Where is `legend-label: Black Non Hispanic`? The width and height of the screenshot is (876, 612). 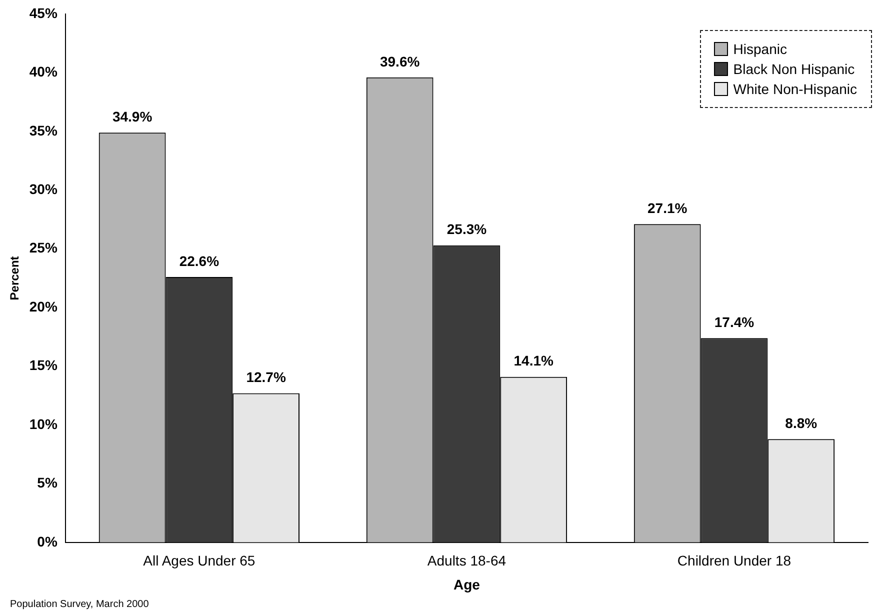 legend-label: Black Non Hispanic is located at coordinates (794, 69).